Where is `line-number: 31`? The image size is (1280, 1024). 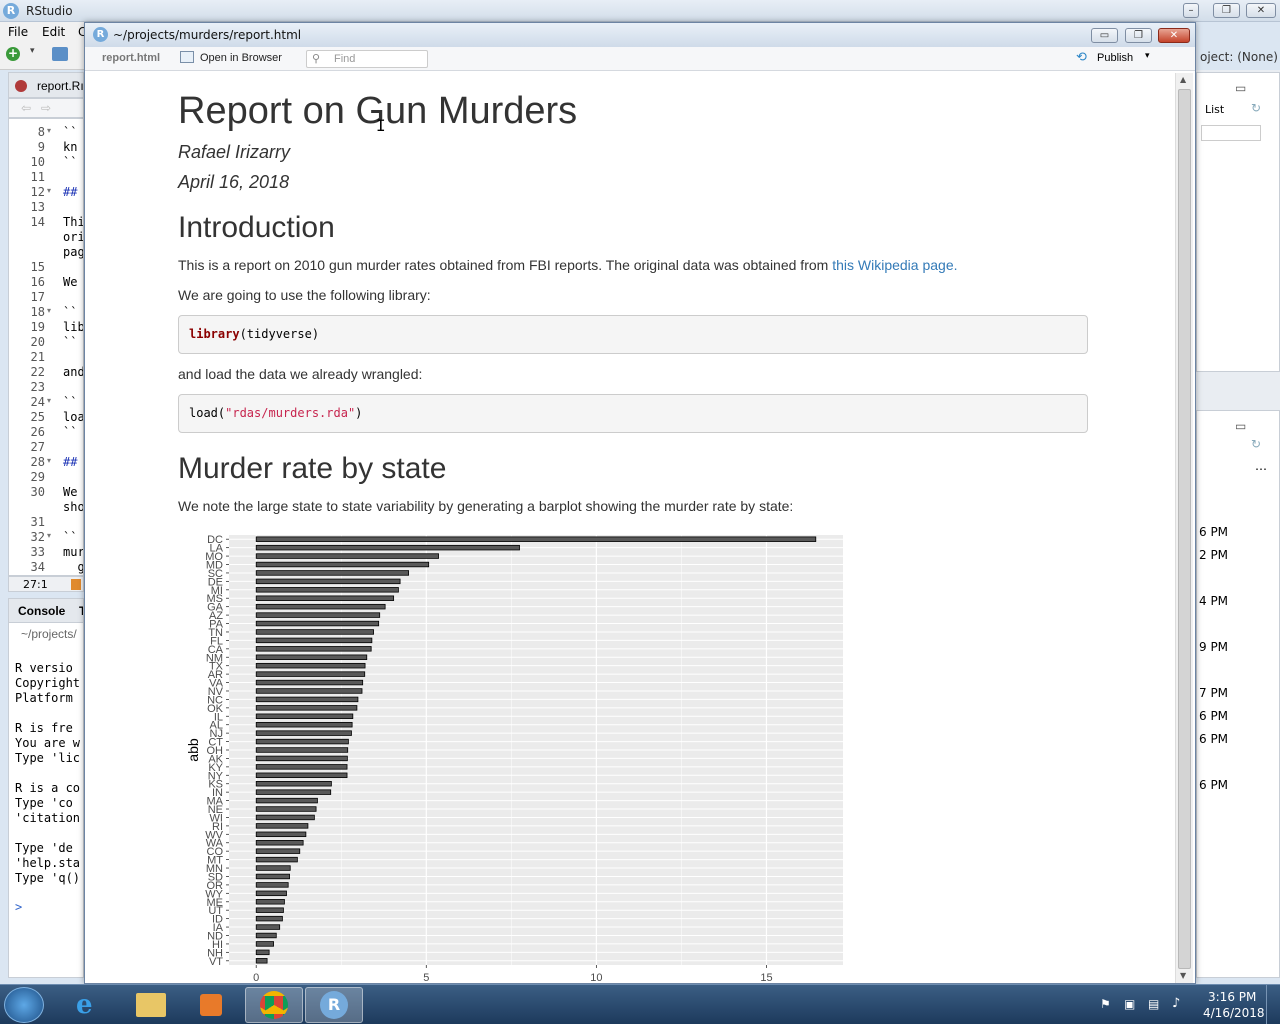 line-number: 31 is located at coordinates (37, 522).